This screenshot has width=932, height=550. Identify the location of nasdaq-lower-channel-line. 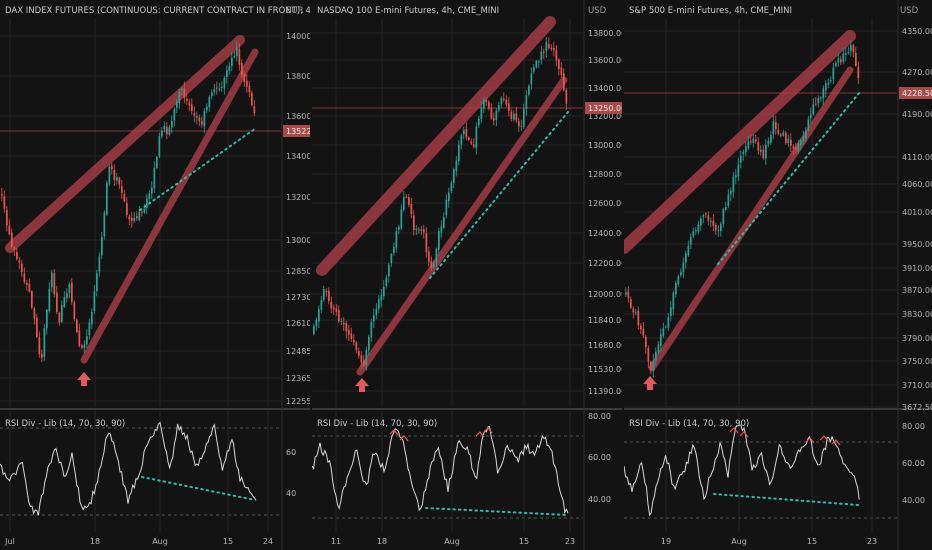
(462, 226).